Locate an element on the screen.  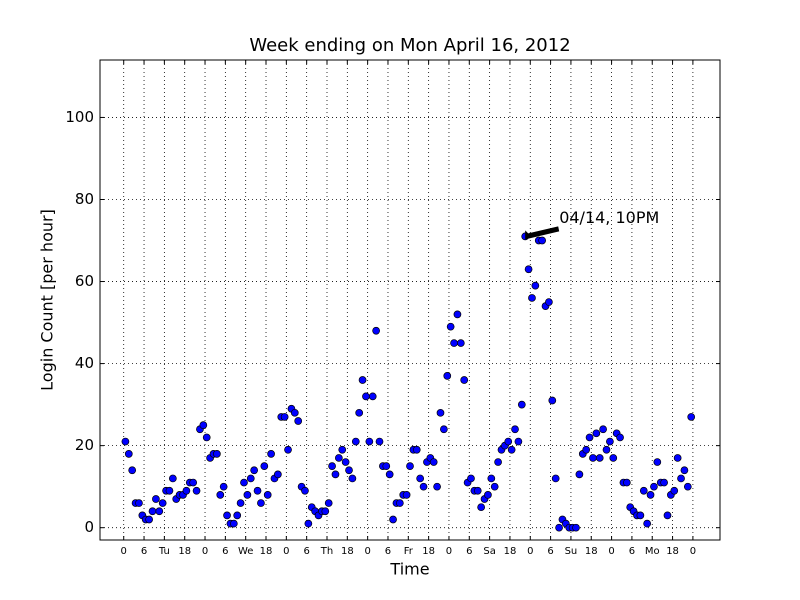
y-tick-label: 0 is located at coordinates (89, 527).